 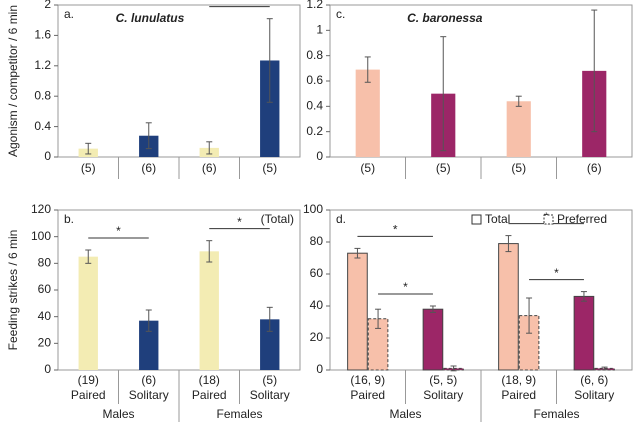 What do you see at coordinates (13, 290) in the screenshot?
I see `y-axis-label: Feeding strikes / 6 min` at bounding box center [13, 290].